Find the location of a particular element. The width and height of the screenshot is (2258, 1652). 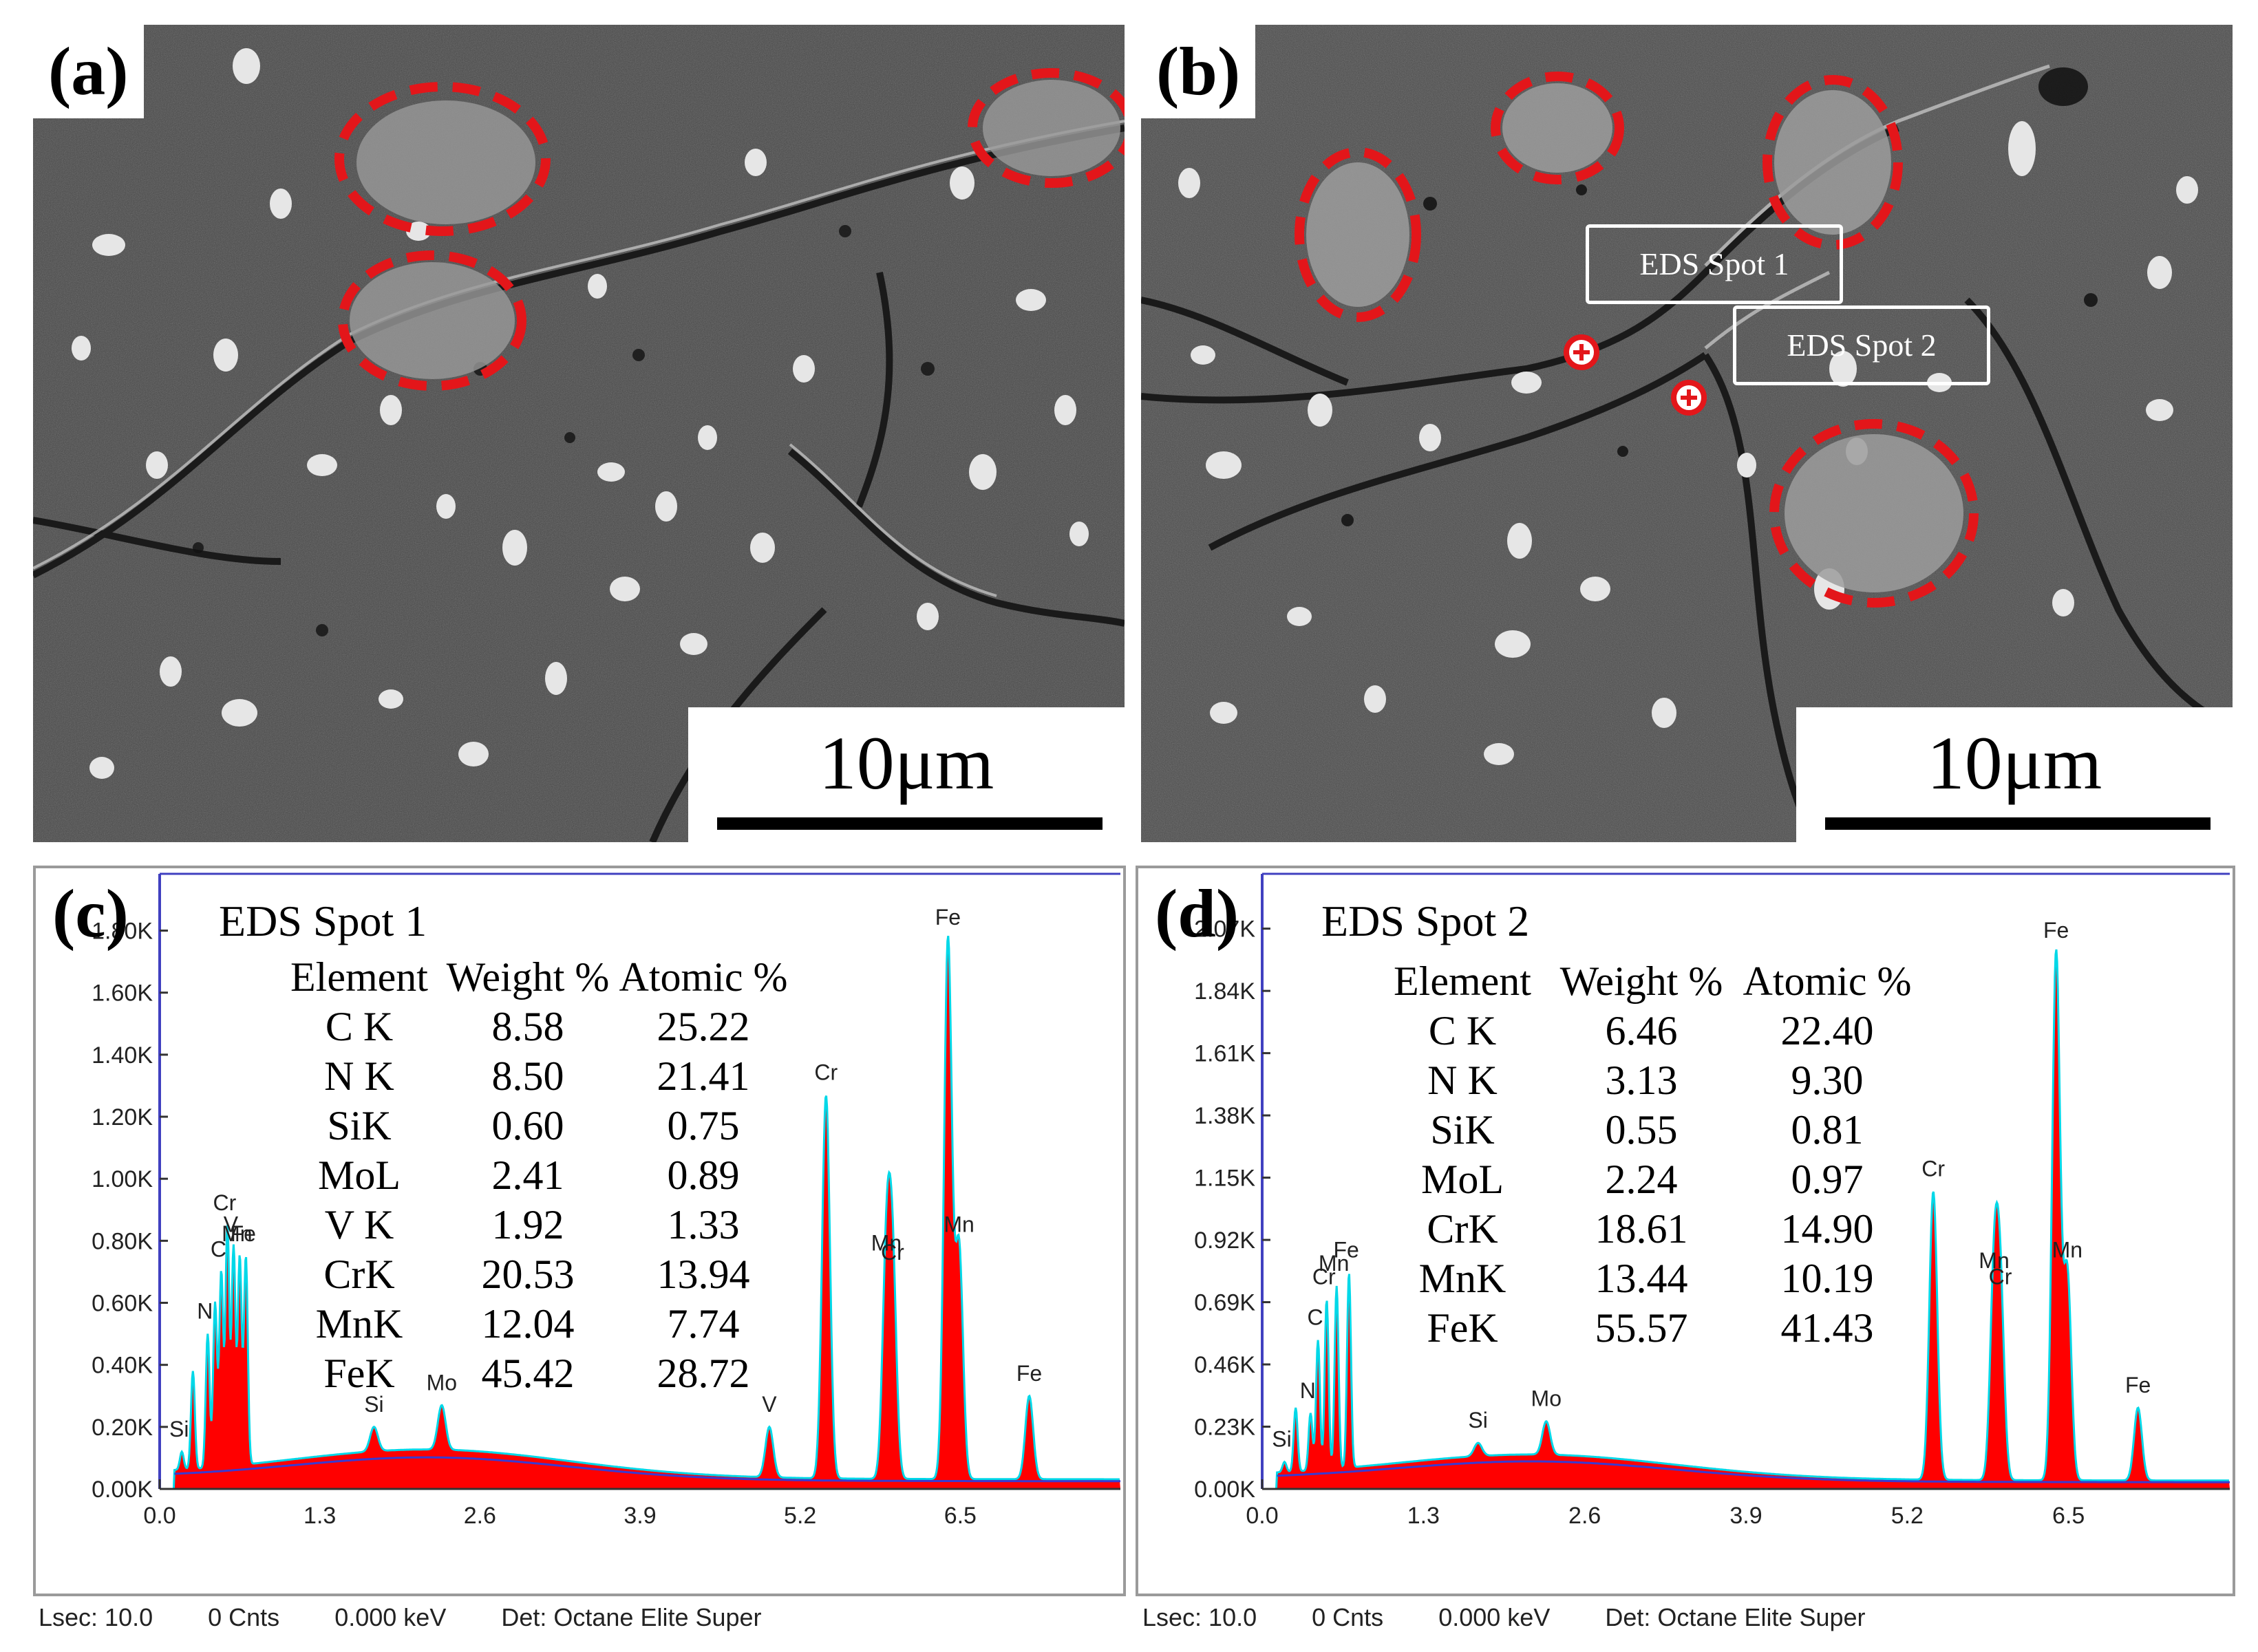

eds-table-row: MnK 13.44 10.19 is located at coordinates (1648, 1278).